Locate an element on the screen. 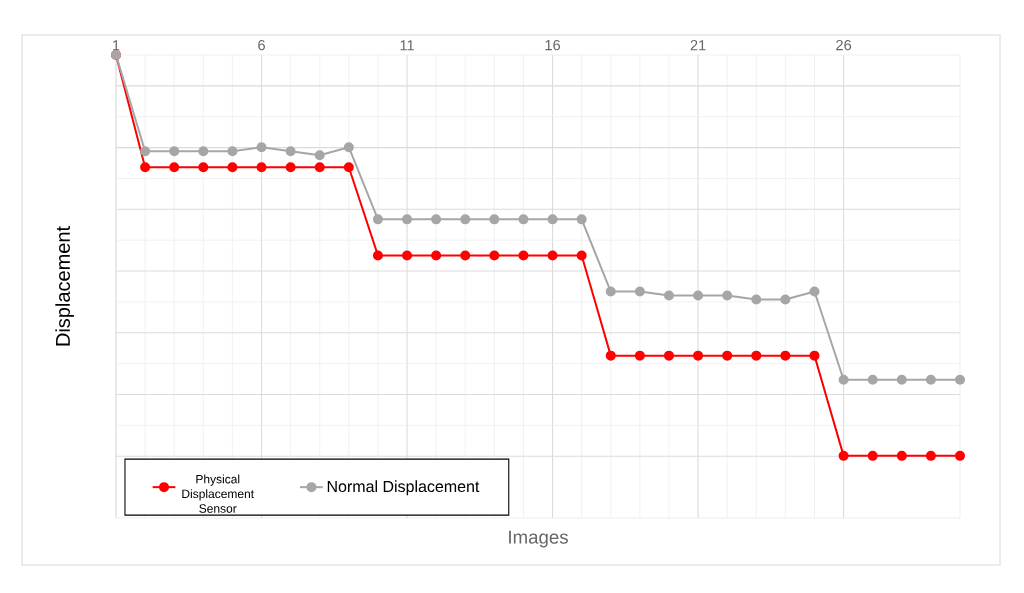 The image size is (1024, 593). legend-label: Normal Displacement is located at coordinates (403, 488).